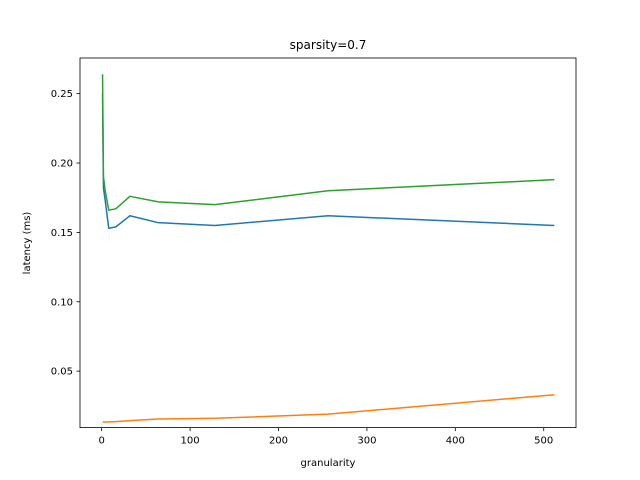 The width and height of the screenshot is (640, 480). What do you see at coordinates (325, 437) in the screenshot?
I see `x-axis-ticks: 0 100 200 300 400 500` at bounding box center [325, 437].